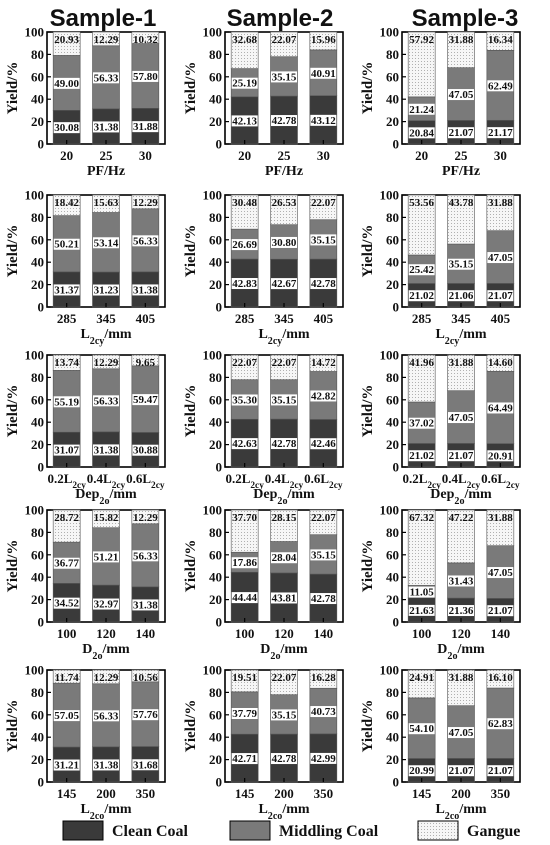 This screenshot has height=845, width=550. Describe the element at coordinates (145, 40) in the screenshot. I see `data-label-gangue: 10.32` at that location.